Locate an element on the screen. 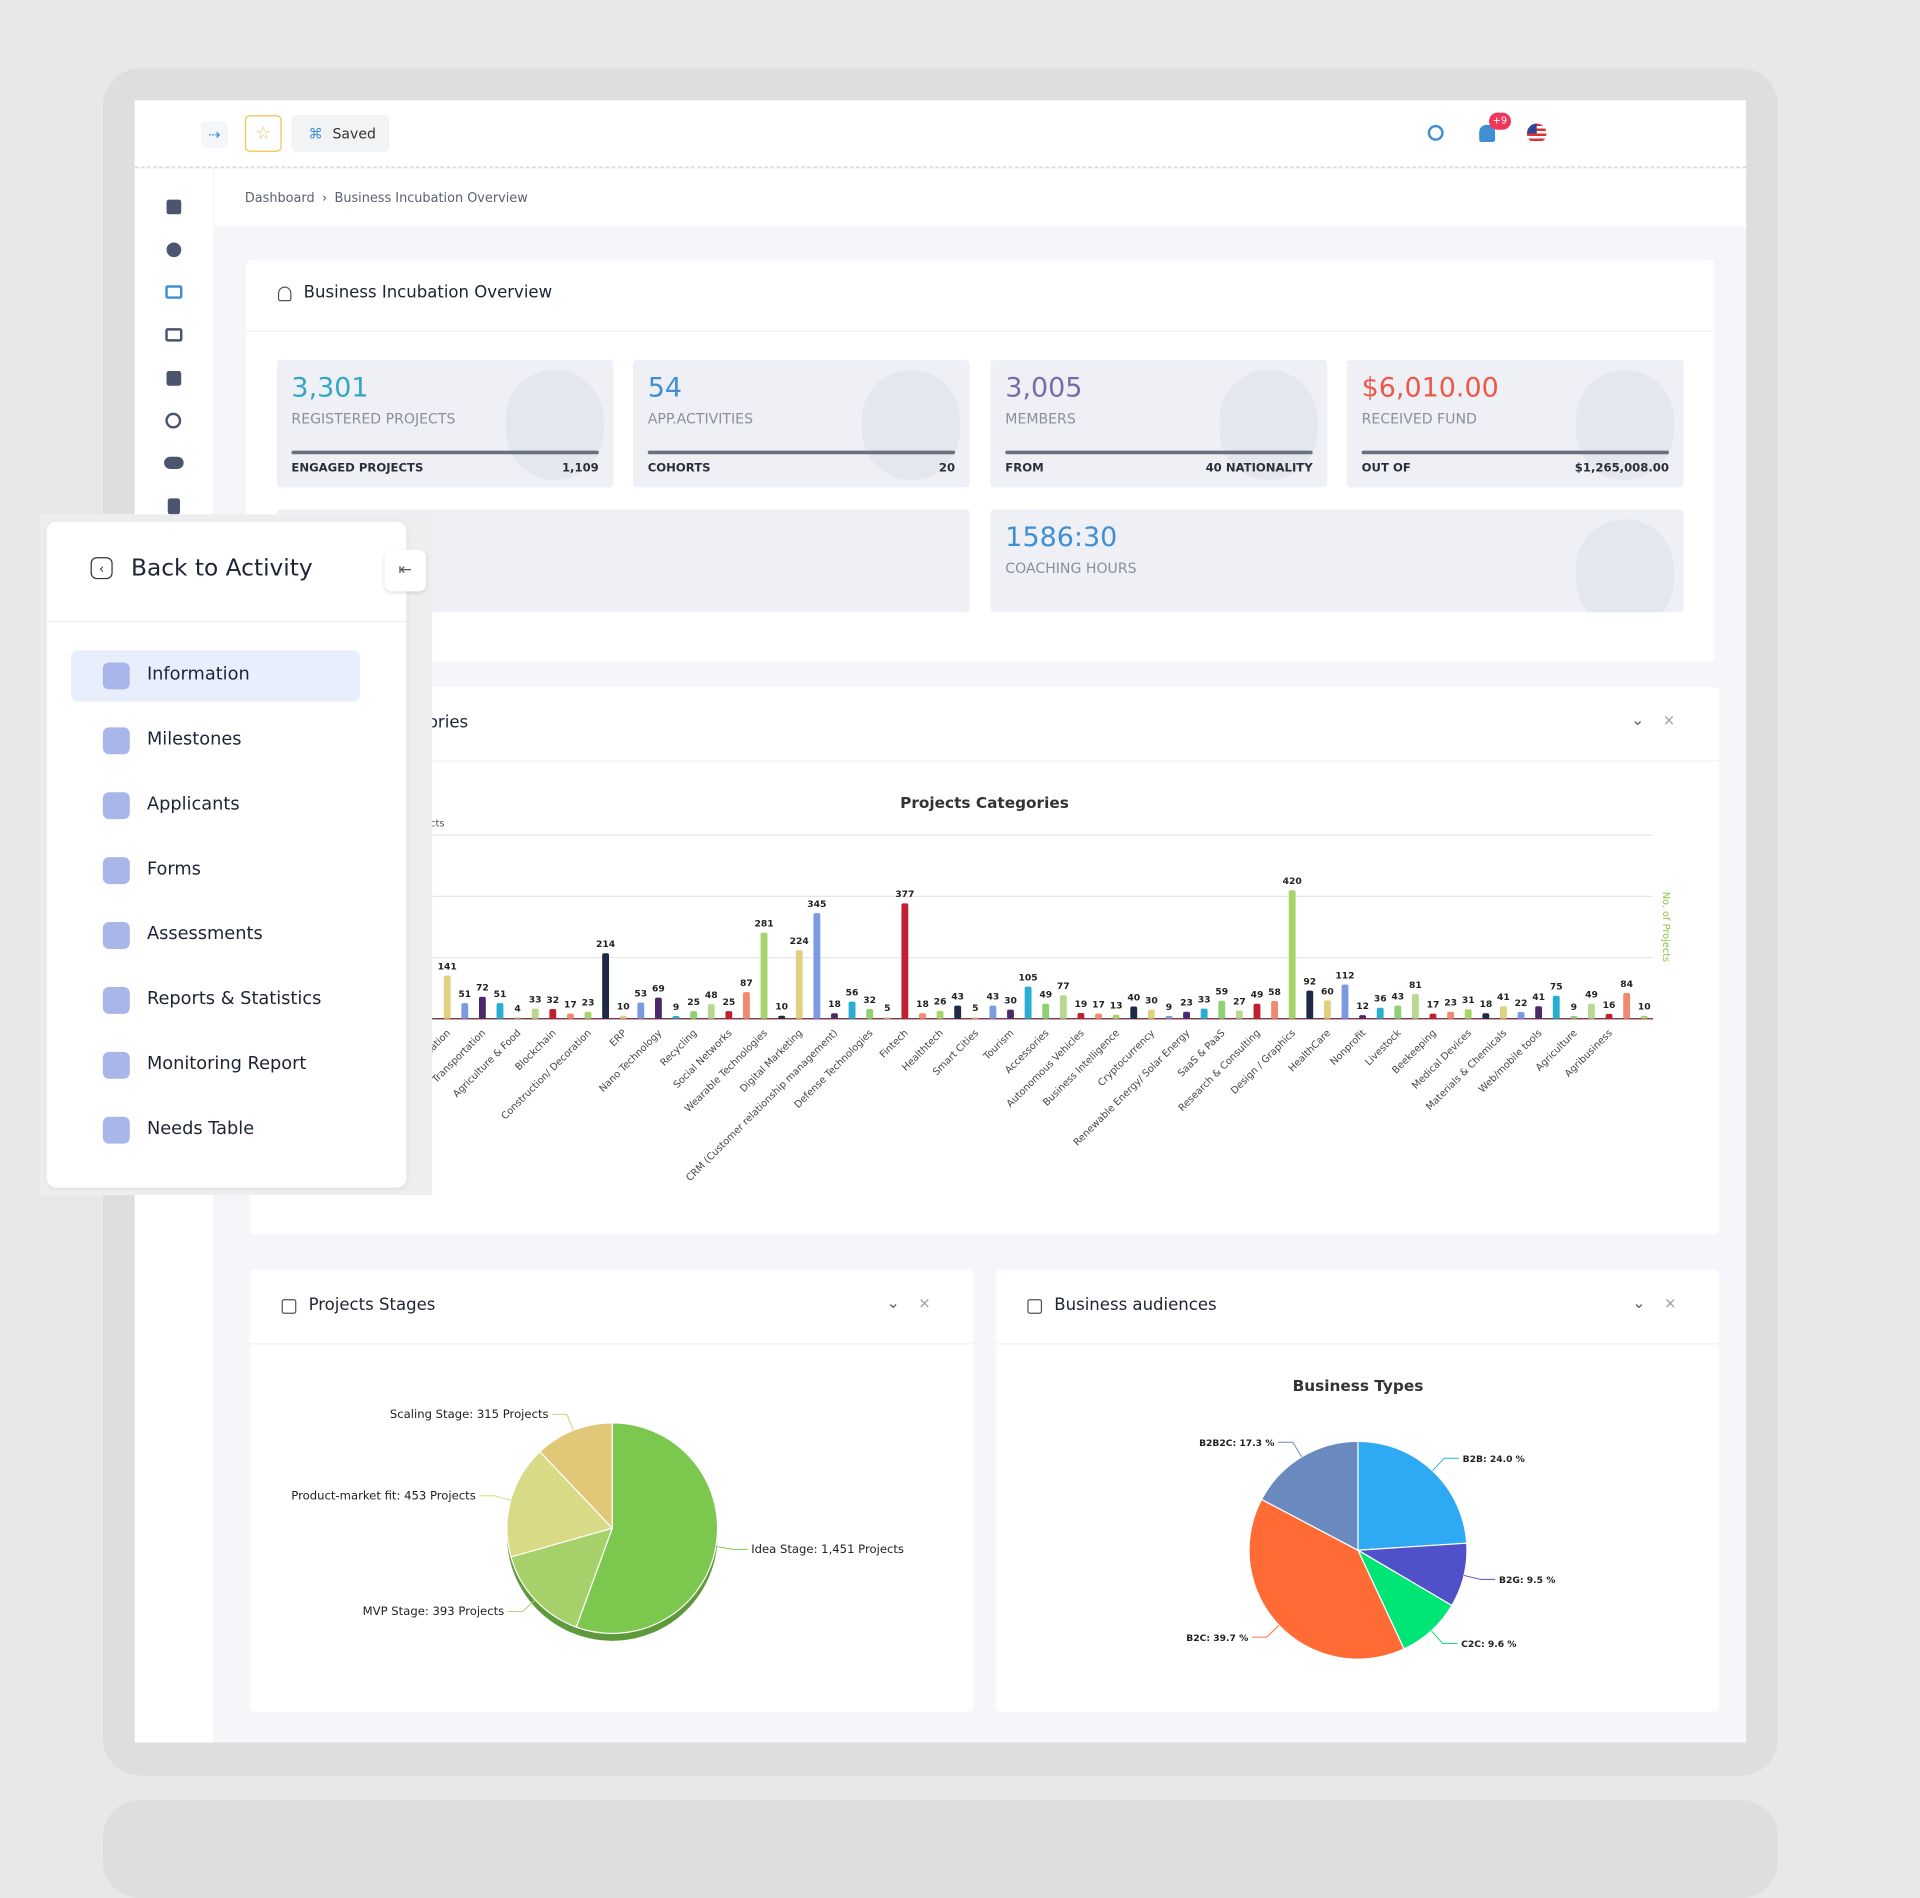  data-label: 43 is located at coordinates (957, 996).